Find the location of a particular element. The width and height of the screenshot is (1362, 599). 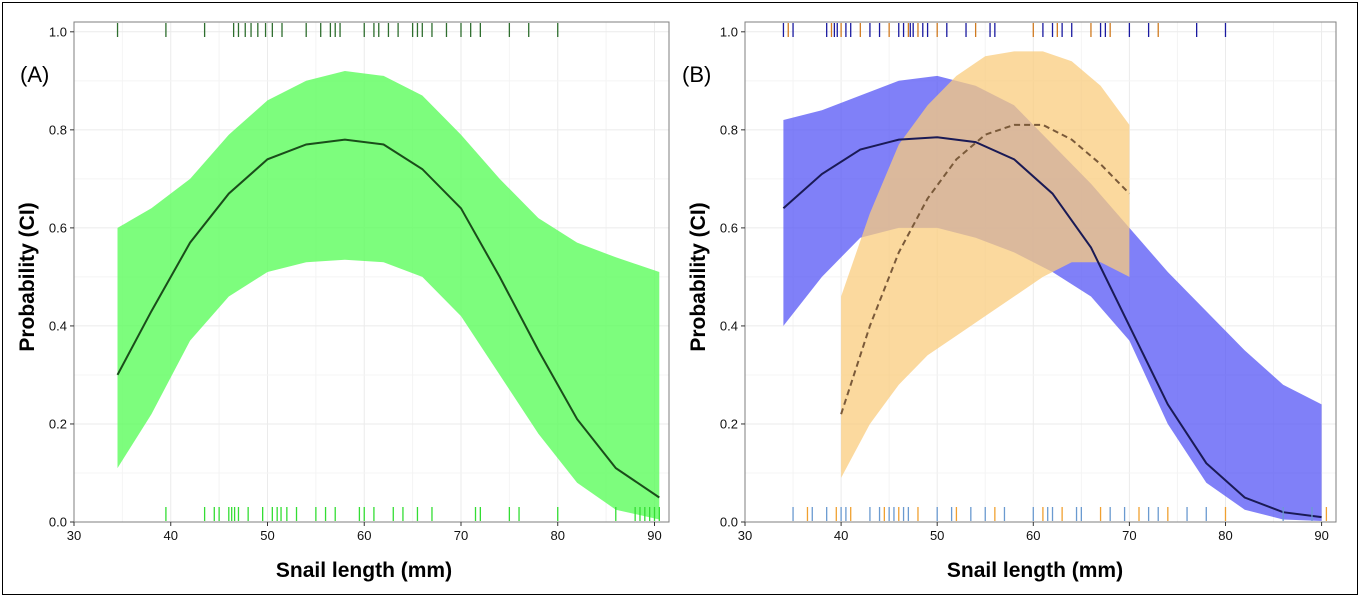

panel-label-b: (B) is located at coordinates (696, 74).